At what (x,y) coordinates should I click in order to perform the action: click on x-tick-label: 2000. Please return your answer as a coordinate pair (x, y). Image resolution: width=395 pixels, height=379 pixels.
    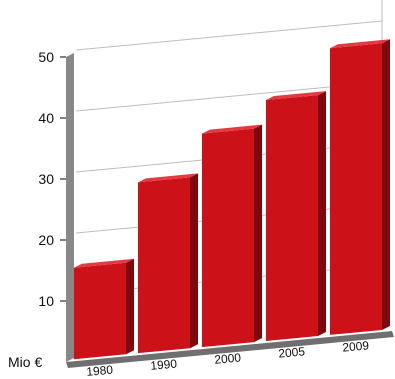
    Looking at the image, I should click on (228, 358).